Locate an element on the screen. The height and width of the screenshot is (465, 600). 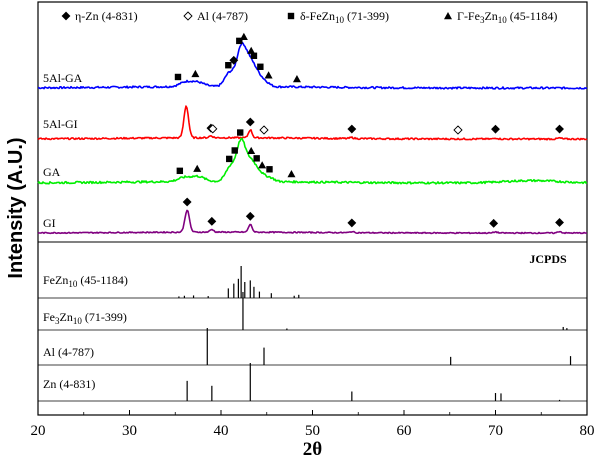
series-gi: GI is located at coordinates (312, 216).